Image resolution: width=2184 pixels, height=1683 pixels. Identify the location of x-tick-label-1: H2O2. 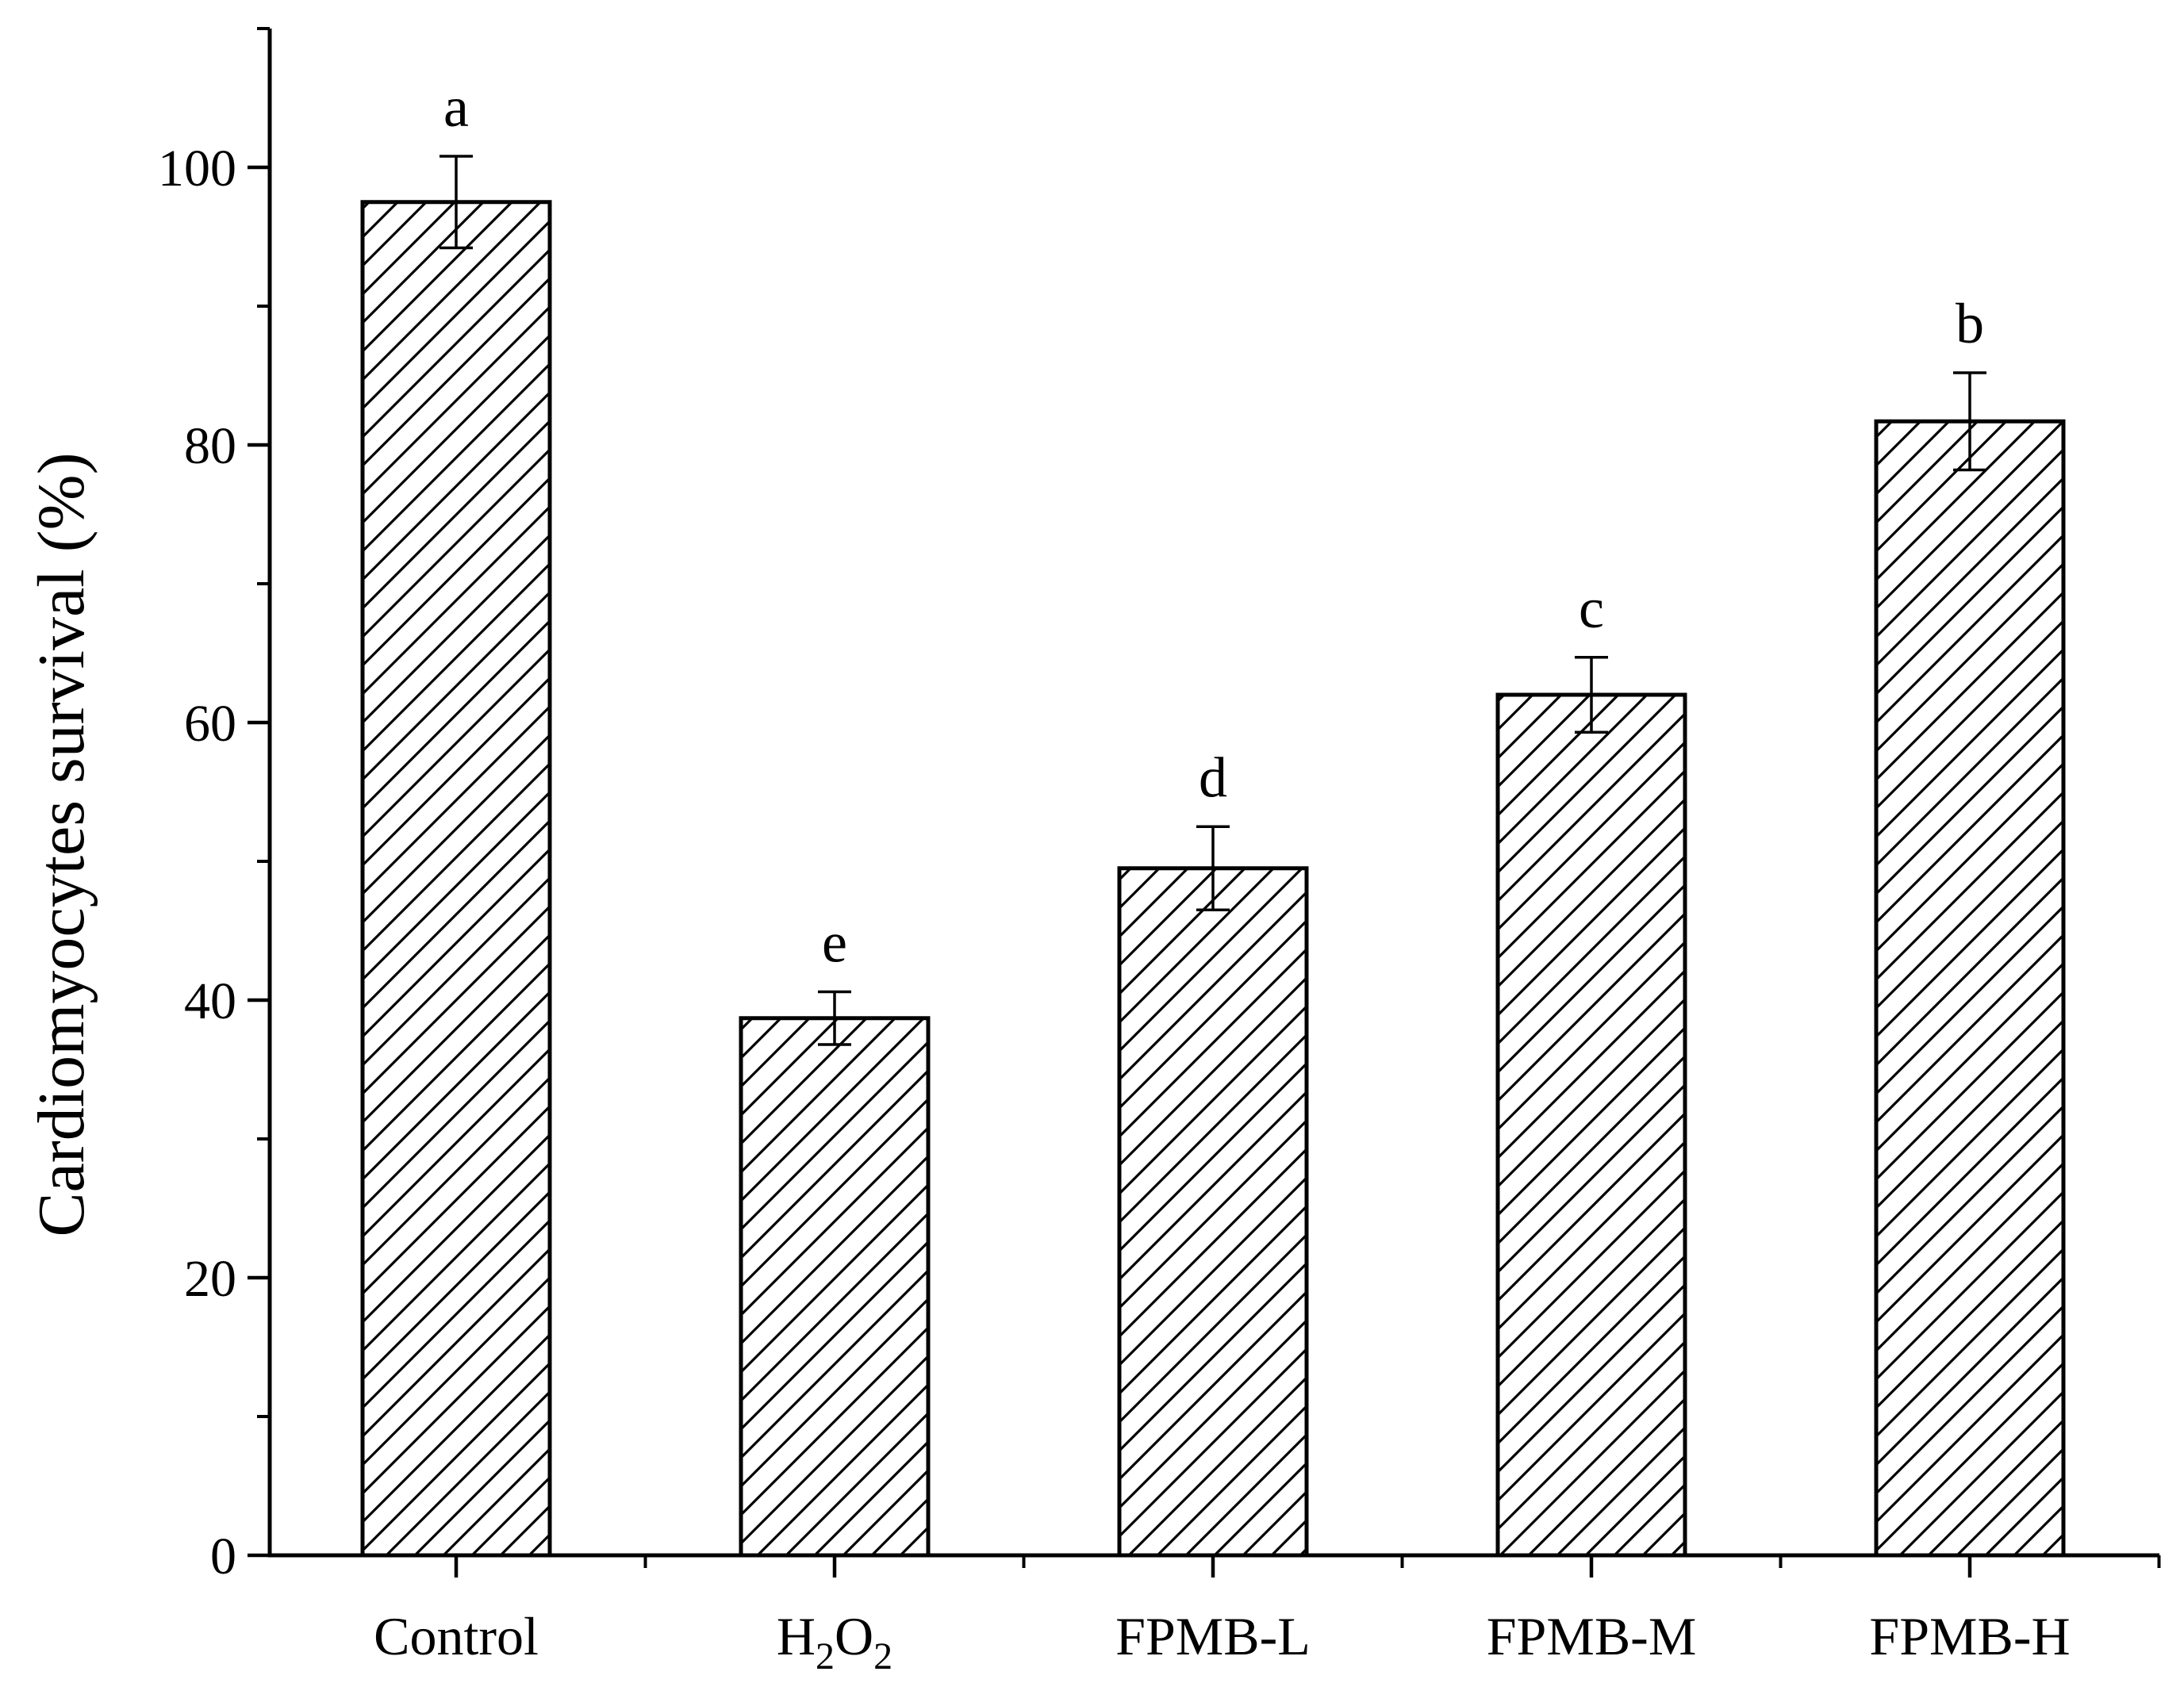
(834, 1641).